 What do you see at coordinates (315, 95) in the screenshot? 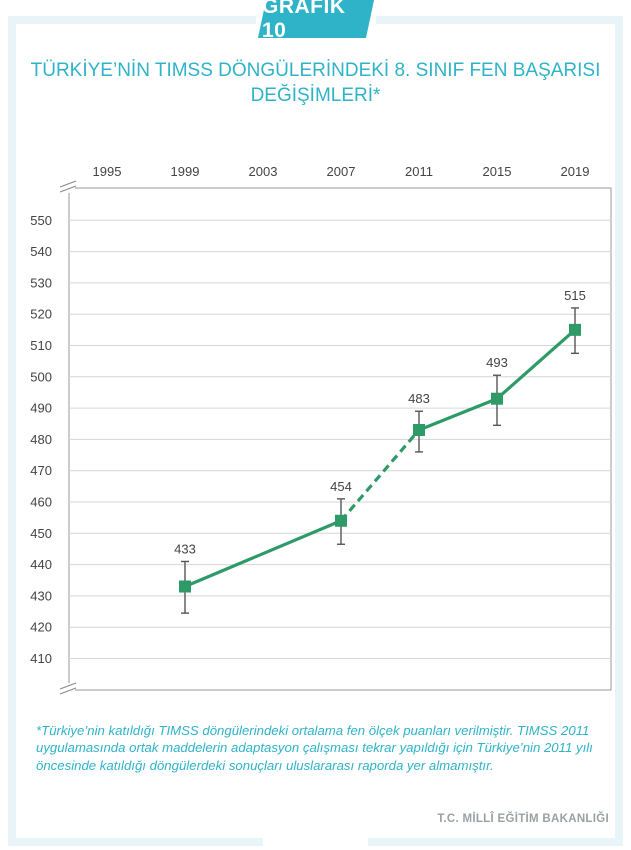
I see `chart-title-line-2: DEĞİŞİMLERİ*` at bounding box center [315, 95].